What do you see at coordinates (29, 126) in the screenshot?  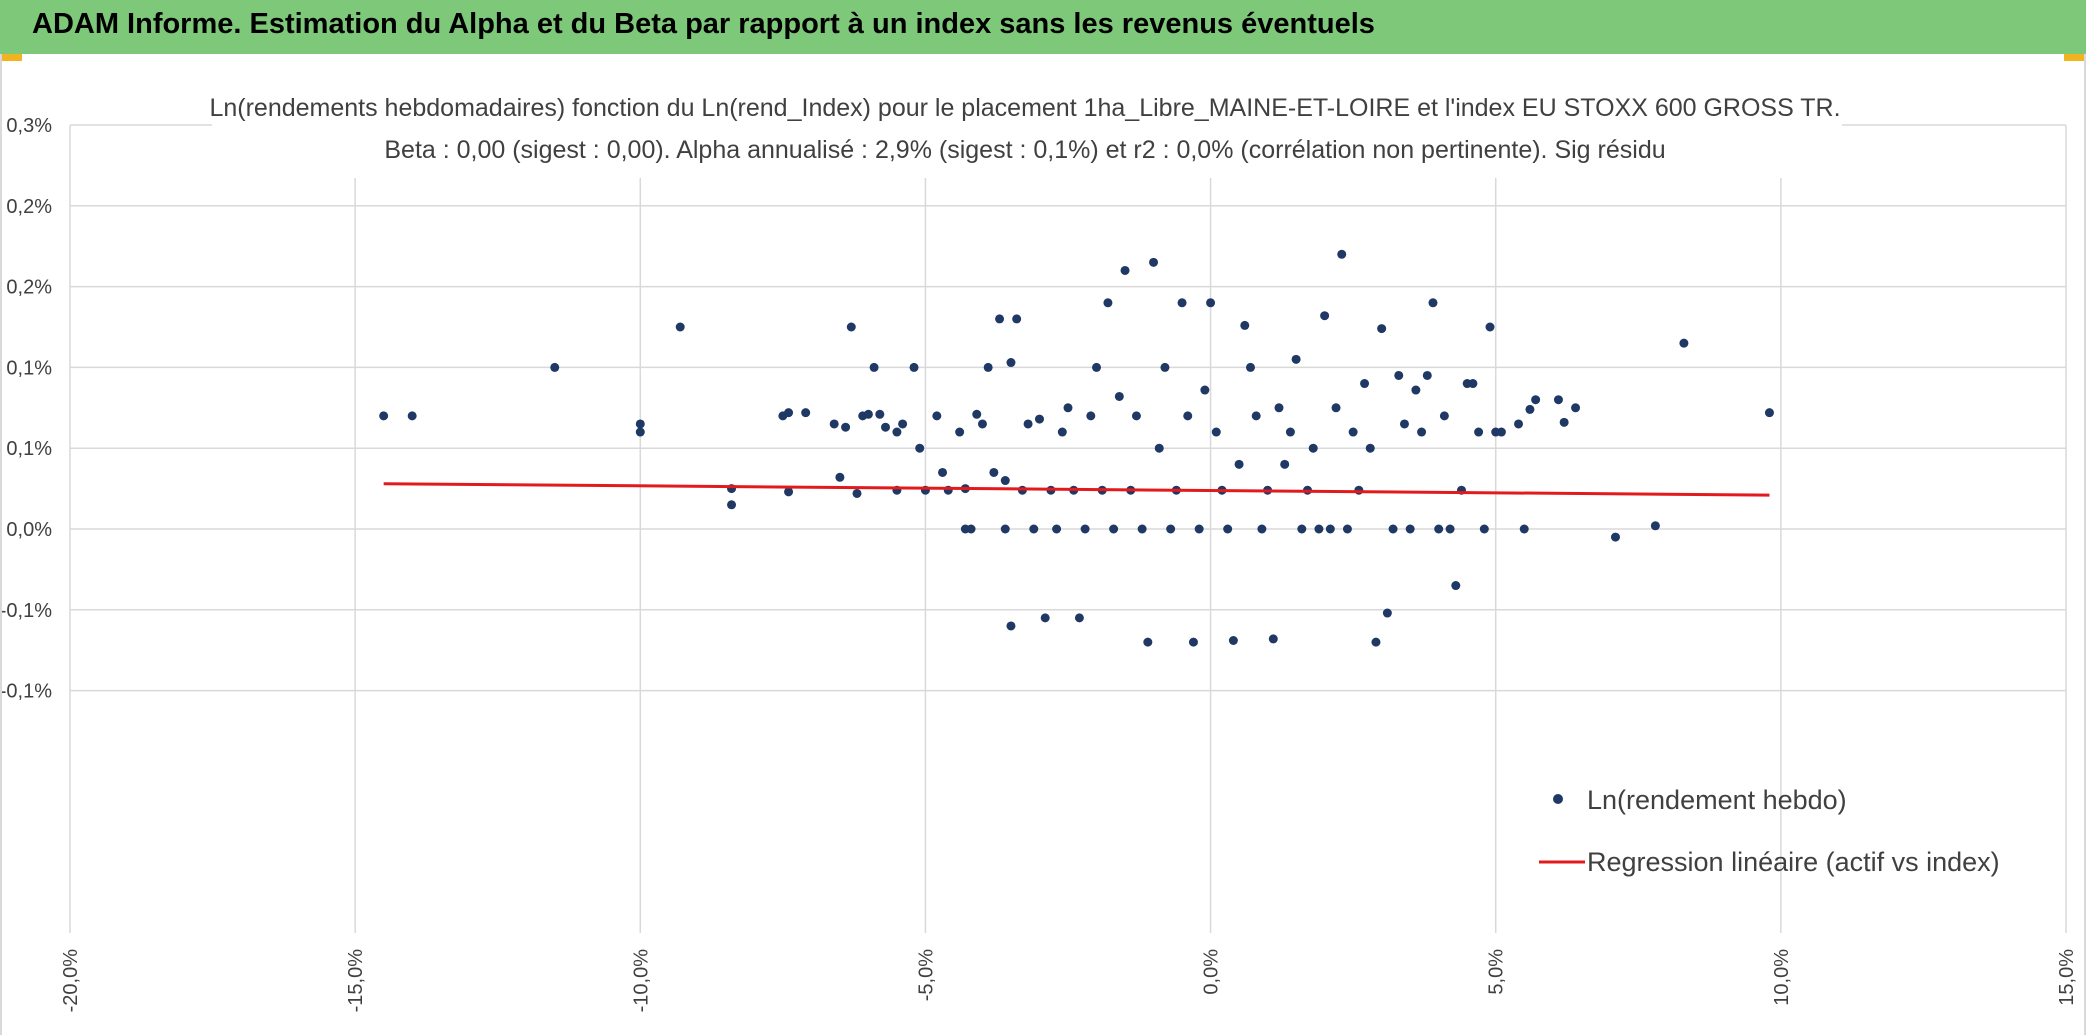 I see `y-tick-label: 0,3%` at bounding box center [29, 126].